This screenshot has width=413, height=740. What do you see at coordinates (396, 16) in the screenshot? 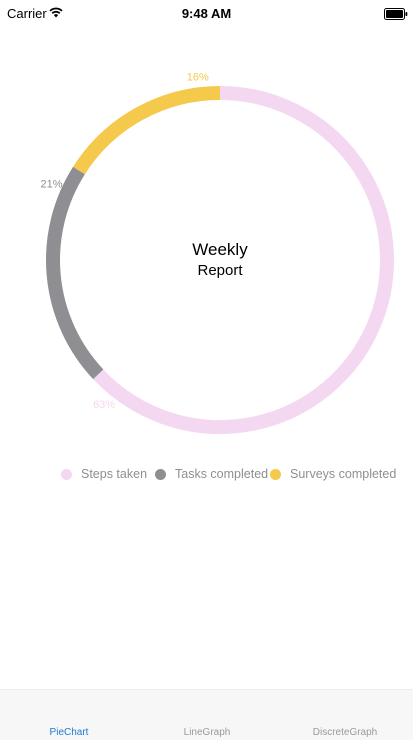
I see `battery-icon` at bounding box center [396, 16].